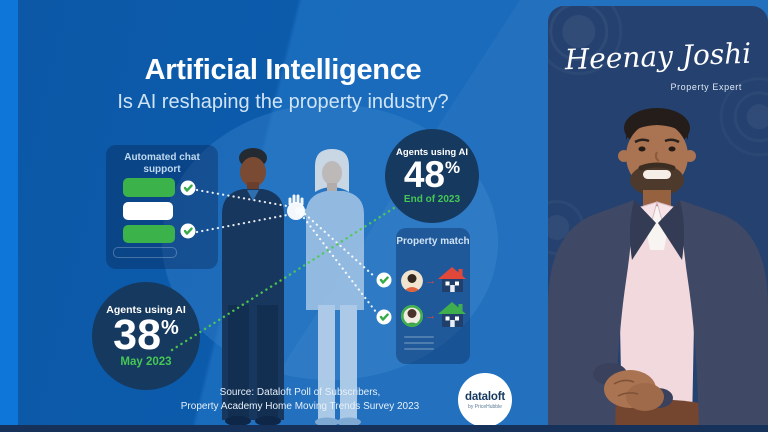  What do you see at coordinates (137, 334) in the screenshot?
I see `stat-value: 38` at bounding box center [137, 334].